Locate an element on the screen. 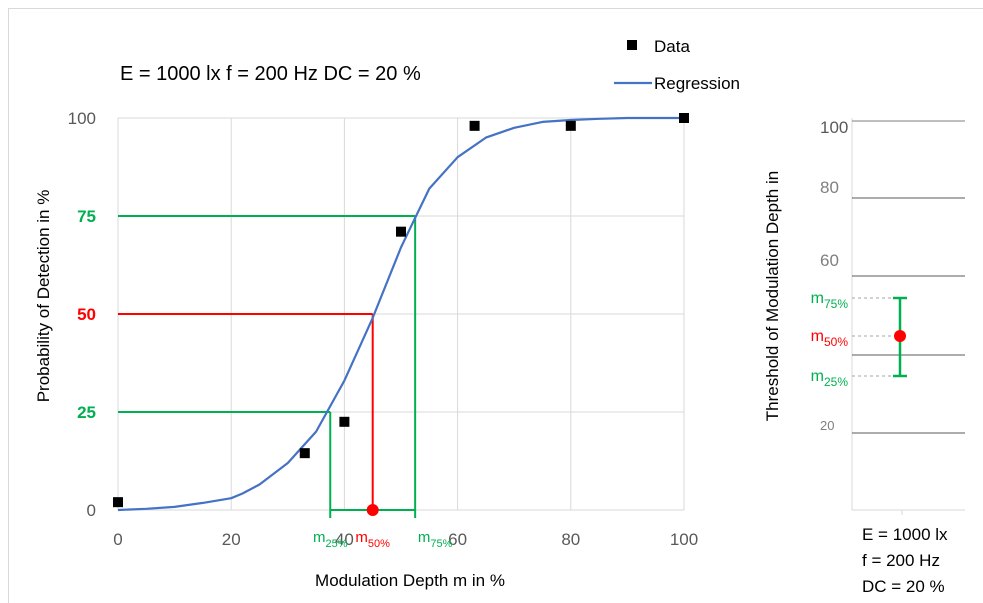 This screenshot has height=603, width=983. side-tick-label: 60 is located at coordinates (829, 260).